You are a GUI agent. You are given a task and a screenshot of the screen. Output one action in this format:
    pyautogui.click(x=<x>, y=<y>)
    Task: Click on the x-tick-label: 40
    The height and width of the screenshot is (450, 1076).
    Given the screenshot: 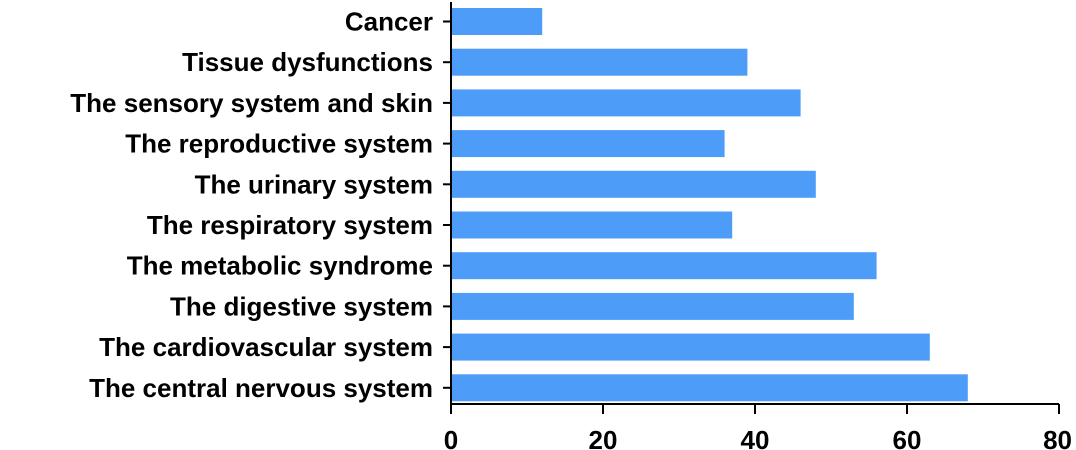 What is the action you would take?
    pyautogui.click(x=755, y=437)
    